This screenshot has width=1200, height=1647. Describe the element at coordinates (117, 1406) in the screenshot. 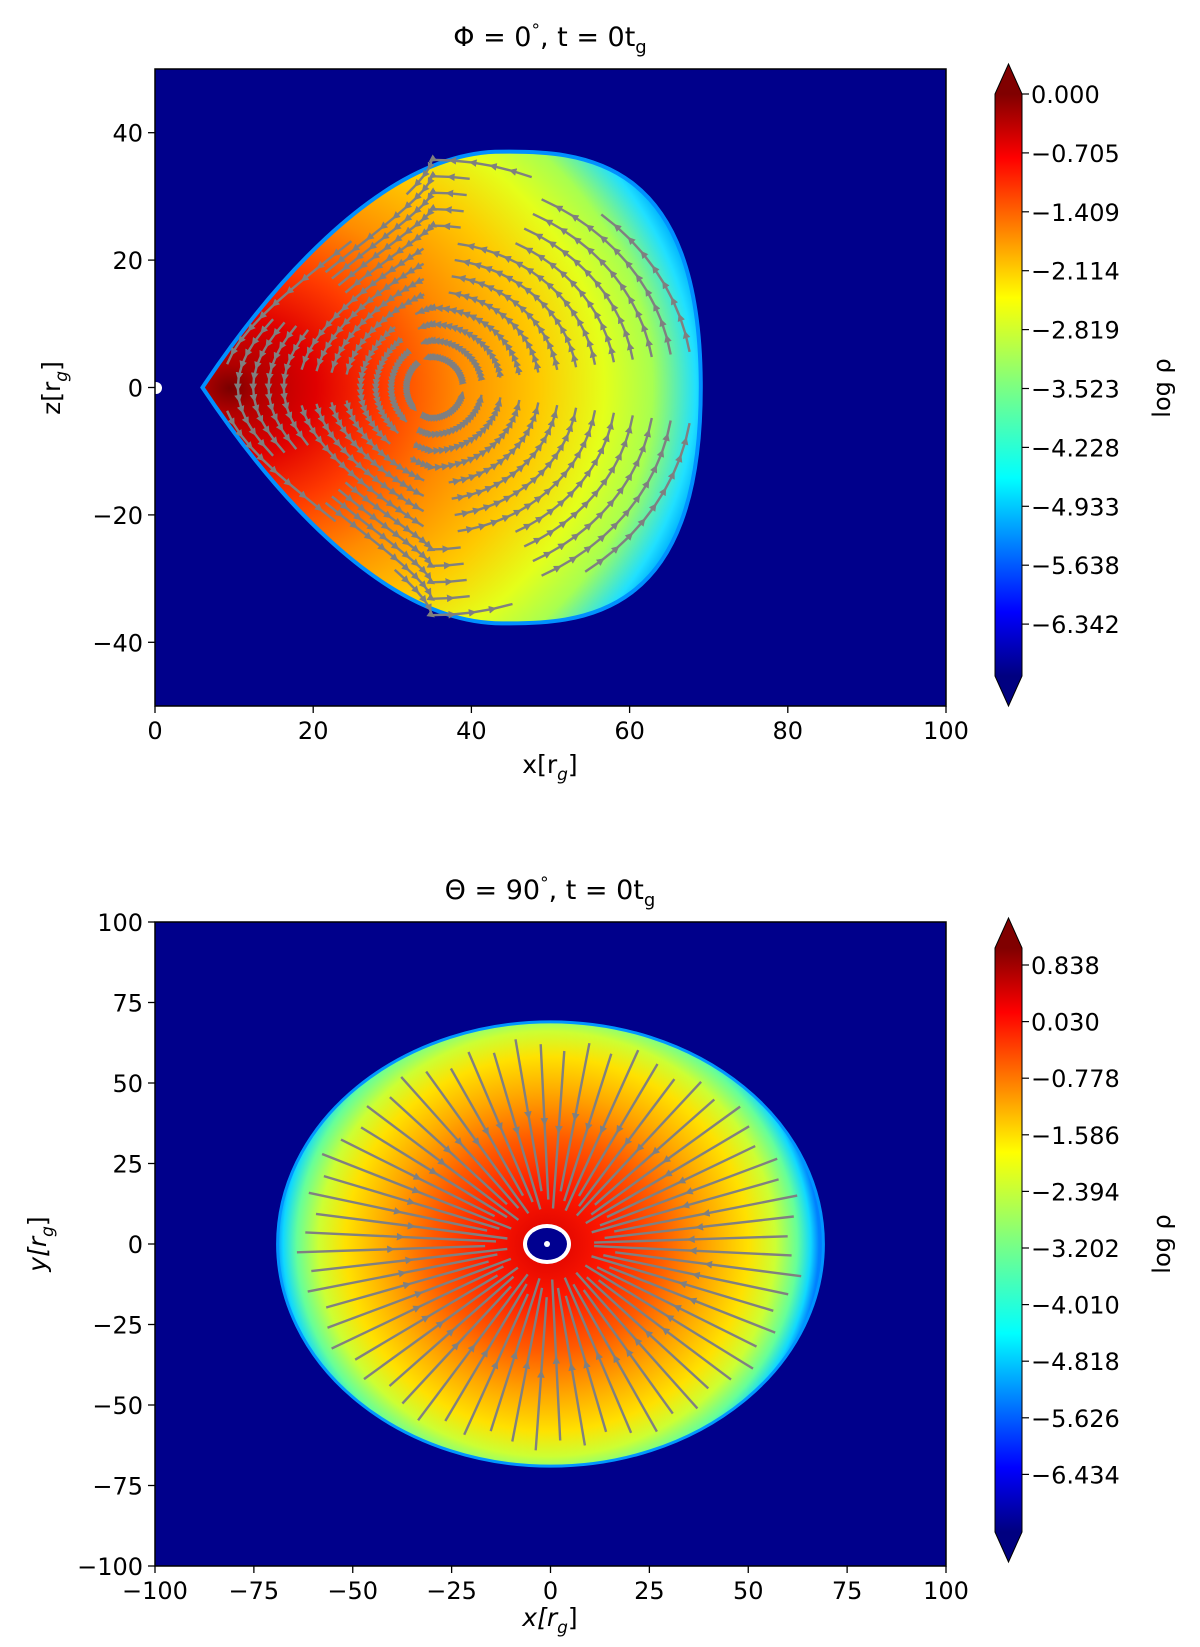

I see `y-tick-label: −50` at that location.